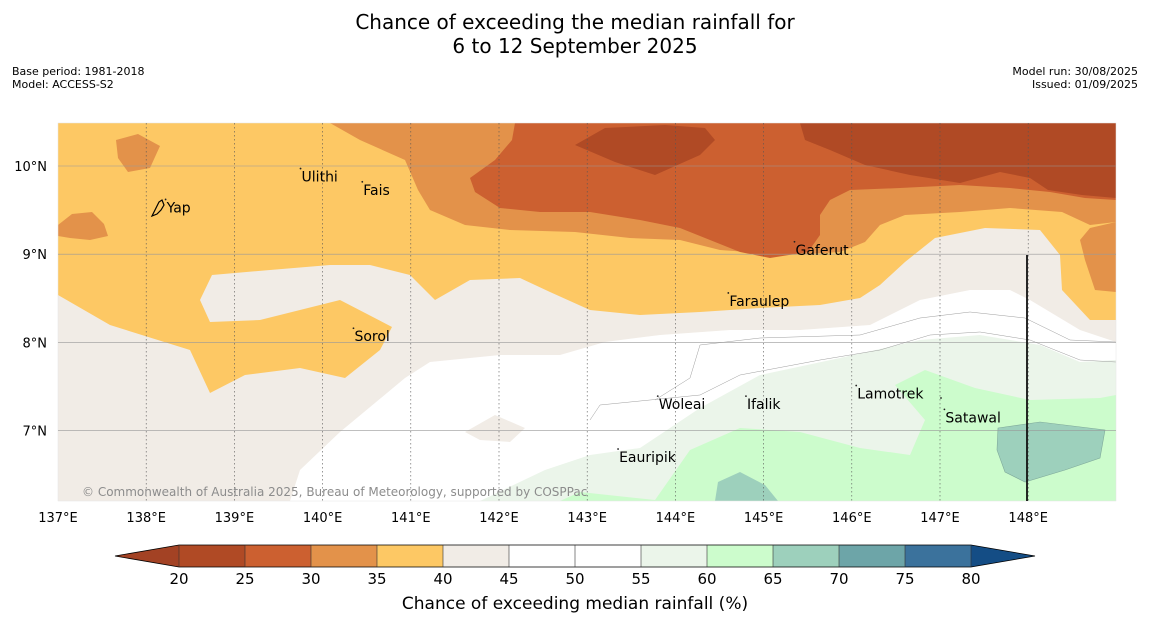 Image resolution: width=1150 pixels, height=644 pixels. I want to click on longitude-tick-label: 148°E, so click(1028, 518).